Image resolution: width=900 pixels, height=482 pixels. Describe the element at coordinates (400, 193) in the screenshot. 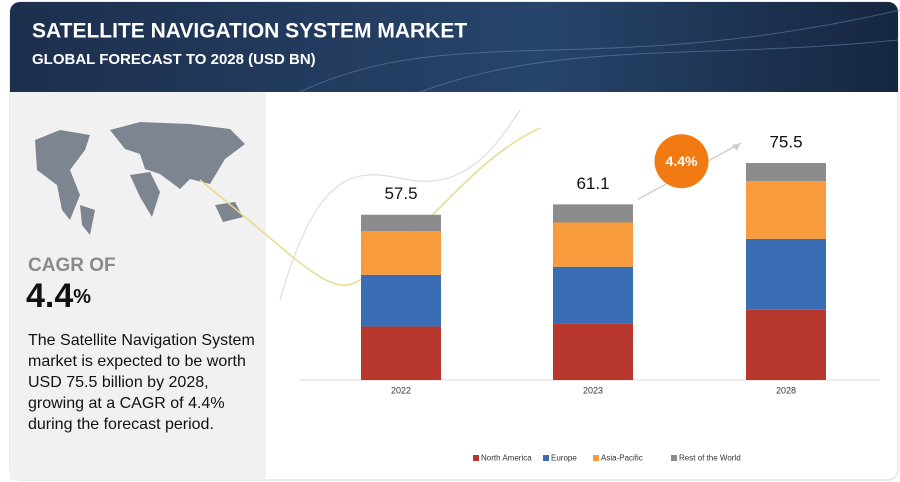

I see `total-label: 57.5` at that location.